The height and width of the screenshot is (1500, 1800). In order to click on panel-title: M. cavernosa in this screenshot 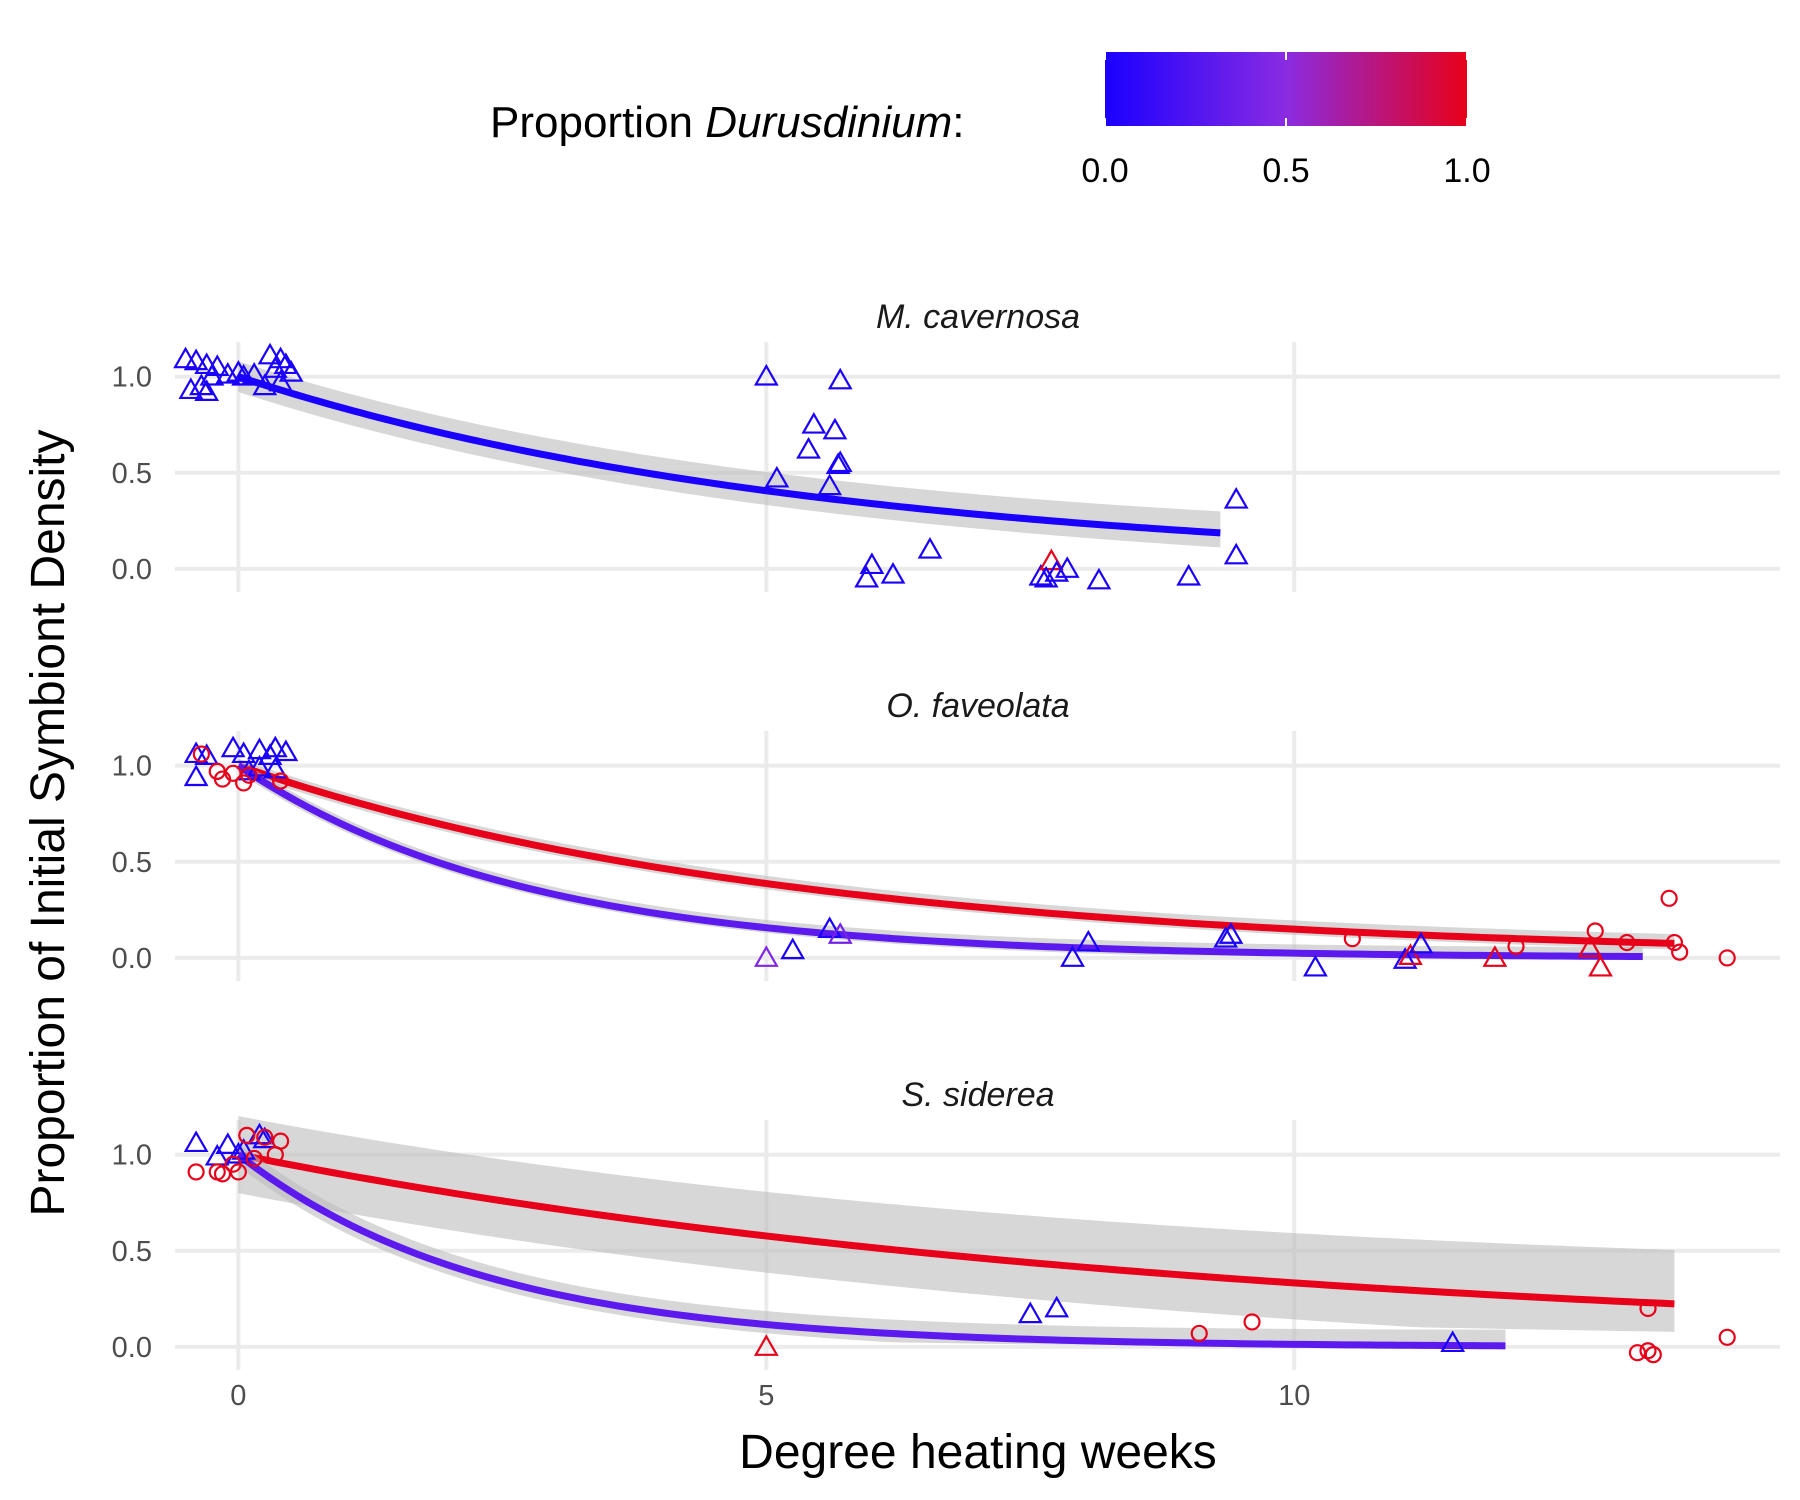, I will do `click(978, 317)`.